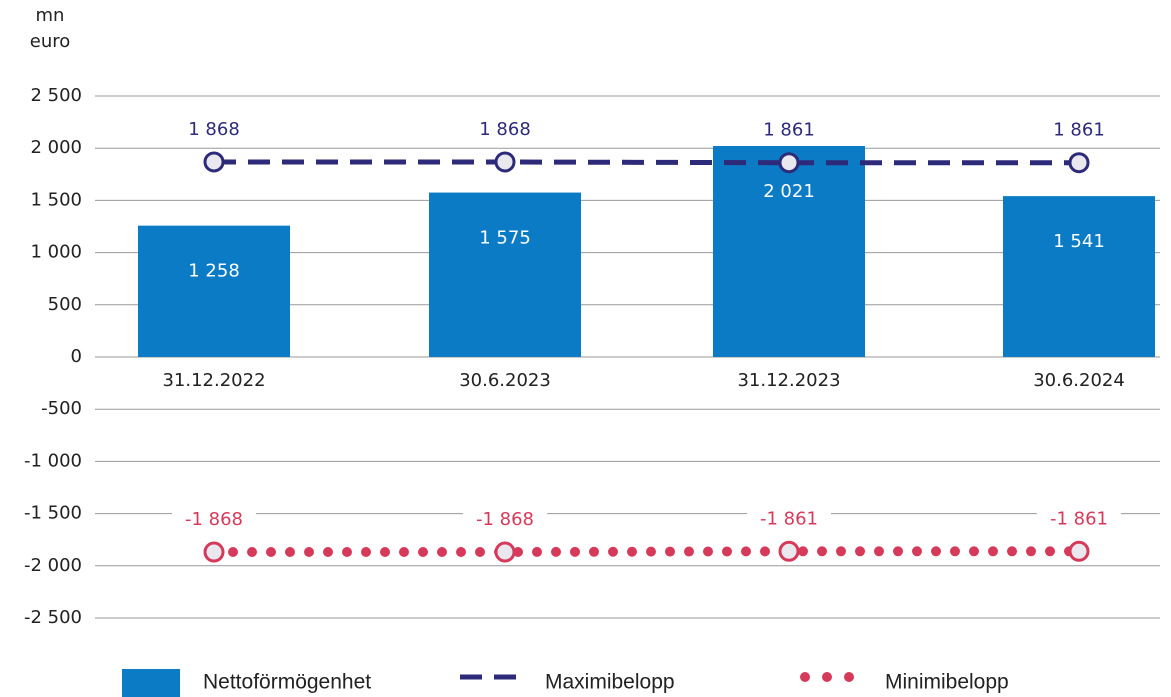  Describe the element at coordinates (789, 191) in the screenshot. I see `data-label: 2 021` at that location.